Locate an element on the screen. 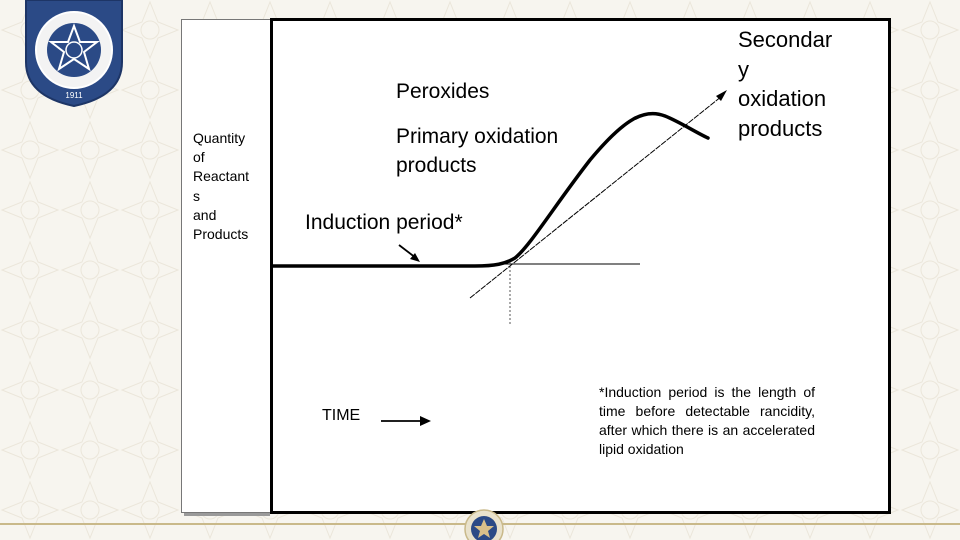 This screenshot has width=960, height=540. primary-oxidation-label: Primary oxidation products is located at coordinates (477, 151).